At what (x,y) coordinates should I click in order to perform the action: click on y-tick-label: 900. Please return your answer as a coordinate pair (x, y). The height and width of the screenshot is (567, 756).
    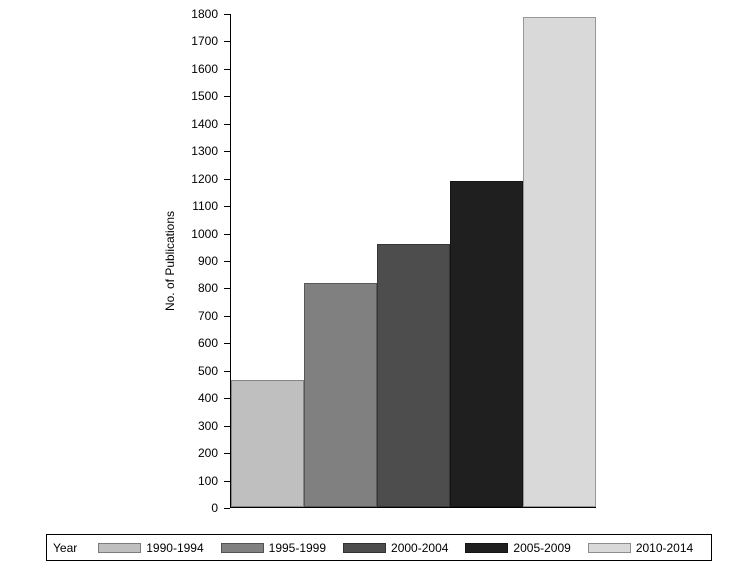
    Looking at the image, I should click on (207, 261).